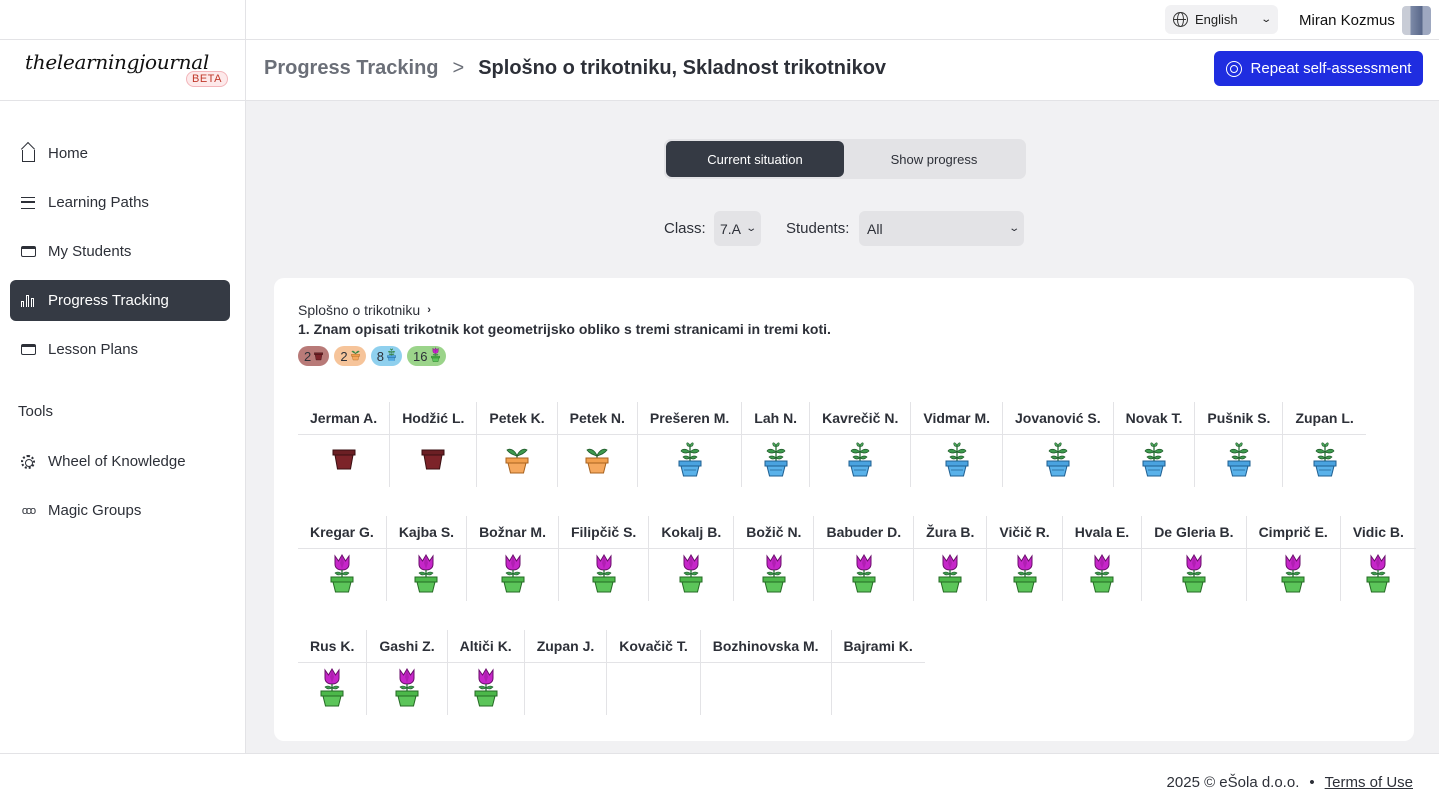 Image resolution: width=1439 pixels, height=810 pixels. Describe the element at coordinates (120, 461) in the screenshot. I see `sidebar-item-wheel-of-knowledge: Wheel of Knowledge` at that location.